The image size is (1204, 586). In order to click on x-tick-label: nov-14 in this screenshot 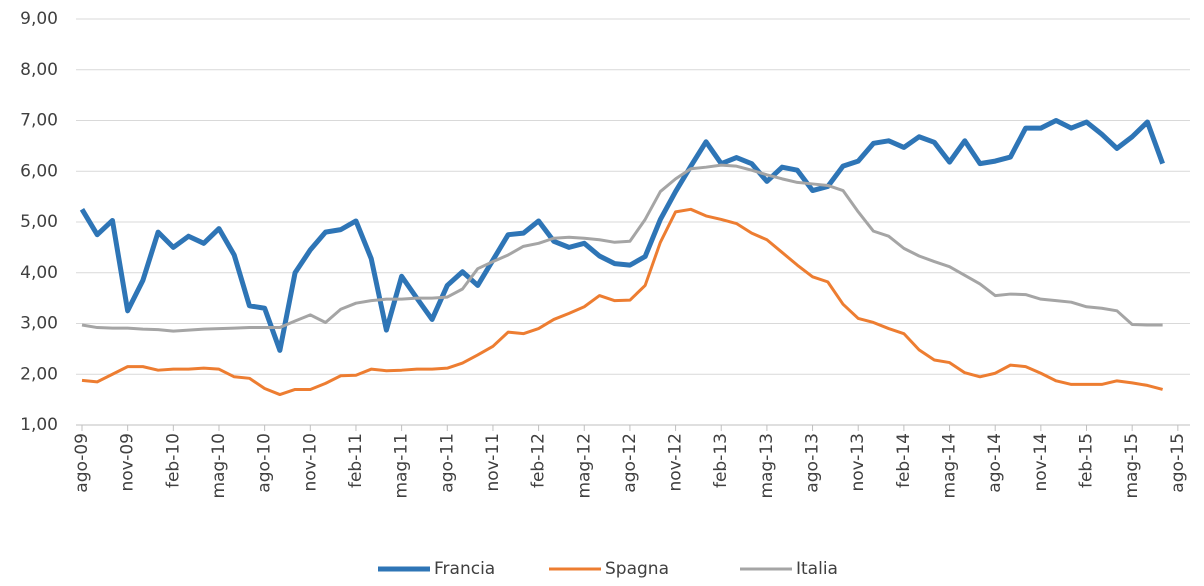, I will do `click(1041, 462)`.